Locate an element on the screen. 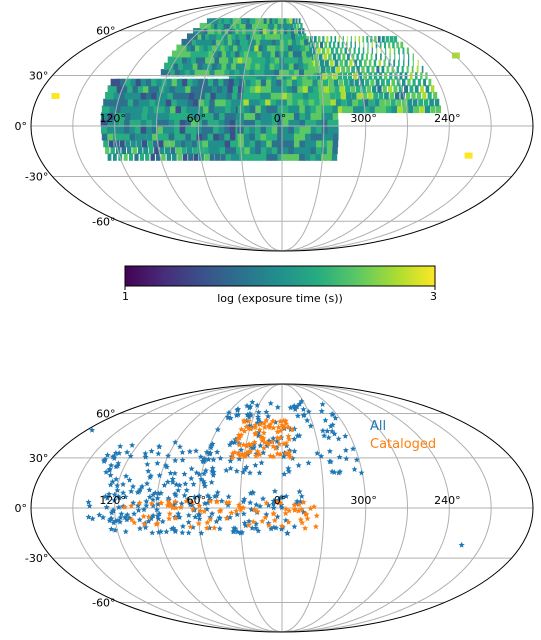 The image size is (541, 640). colorbar-min-label: 1 is located at coordinates (125, 296).